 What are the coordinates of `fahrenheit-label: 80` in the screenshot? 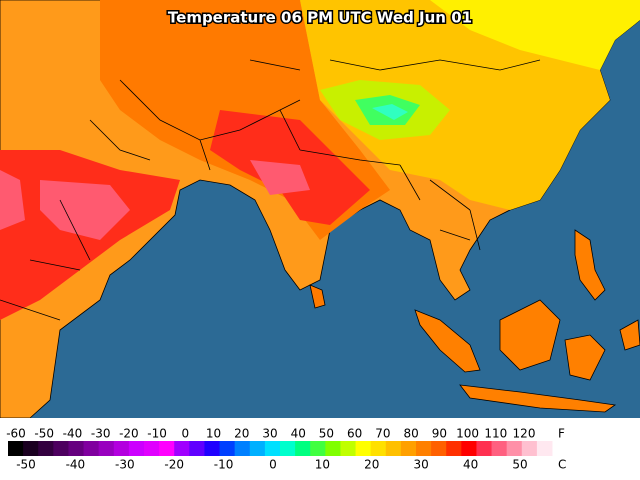 It's located at (410, 434).